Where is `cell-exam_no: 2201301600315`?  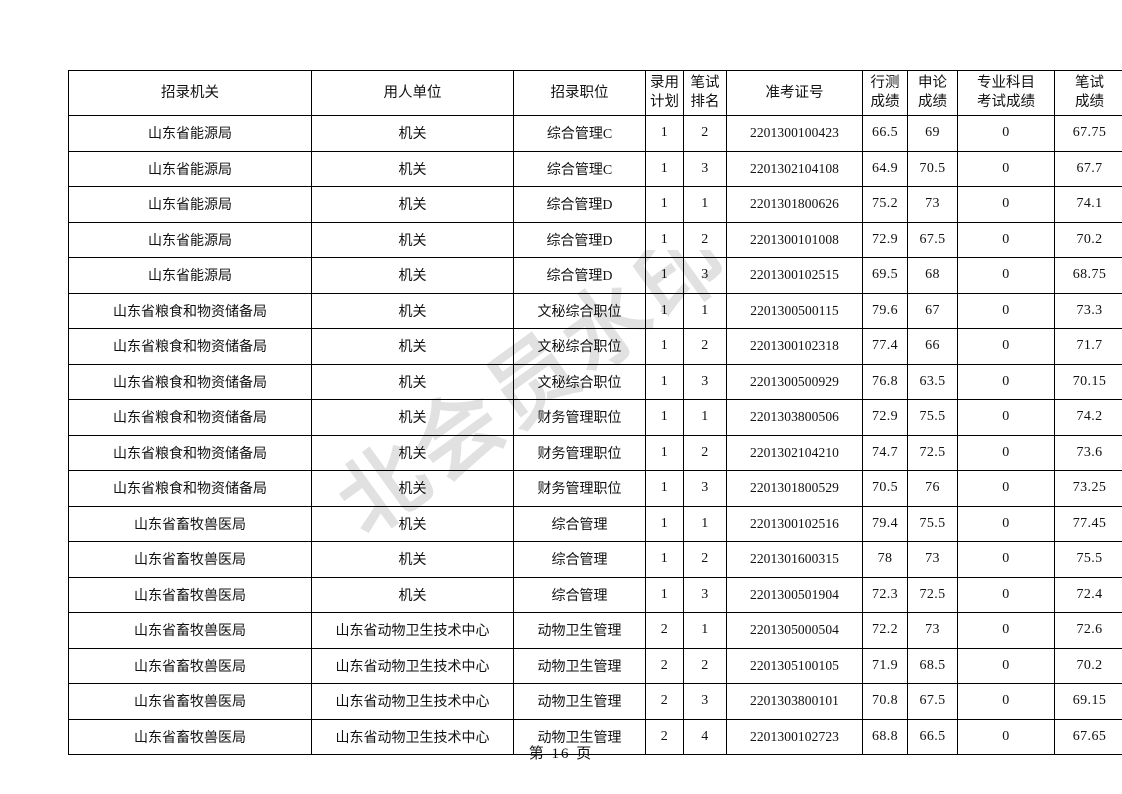
cell-exam_no: 2201301600315 is located at coordinates (794, 559).